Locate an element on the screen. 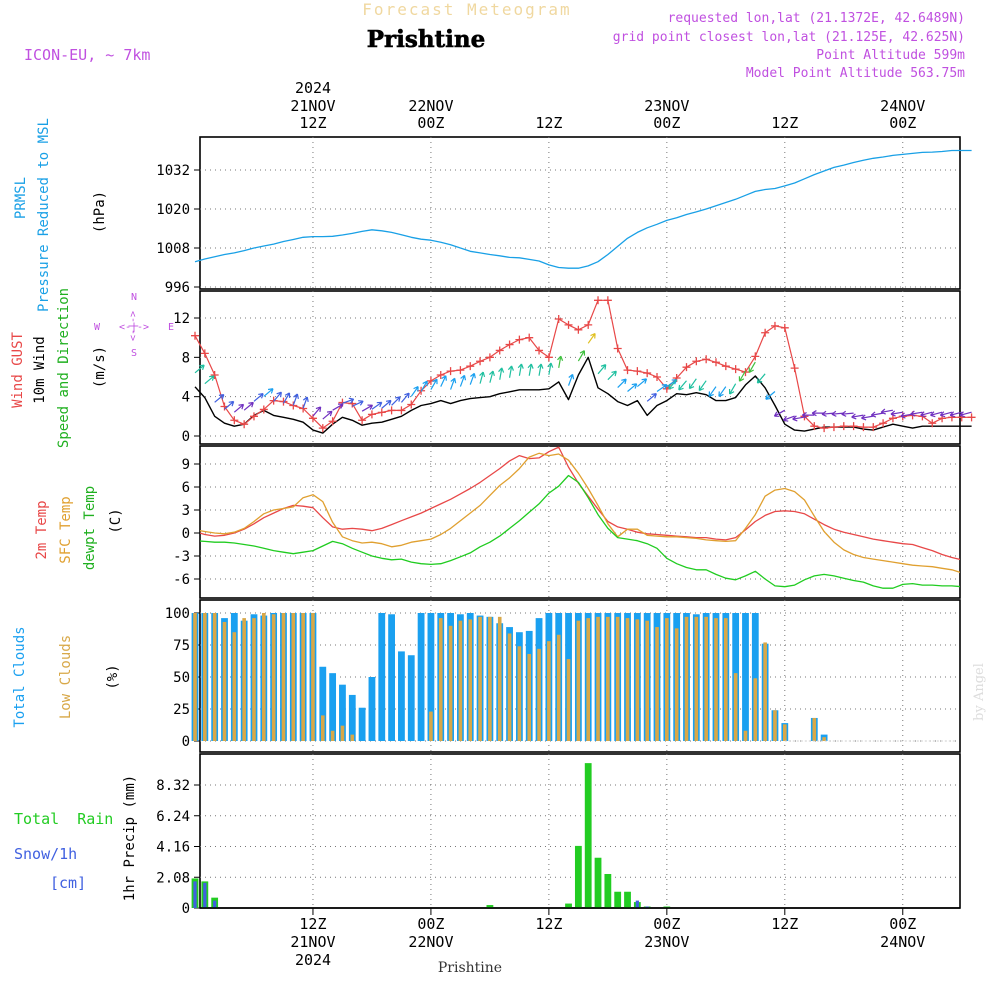 The height and width of the screenshot is (1000, 1000). snow-bar is located at coordinates (205, 895).